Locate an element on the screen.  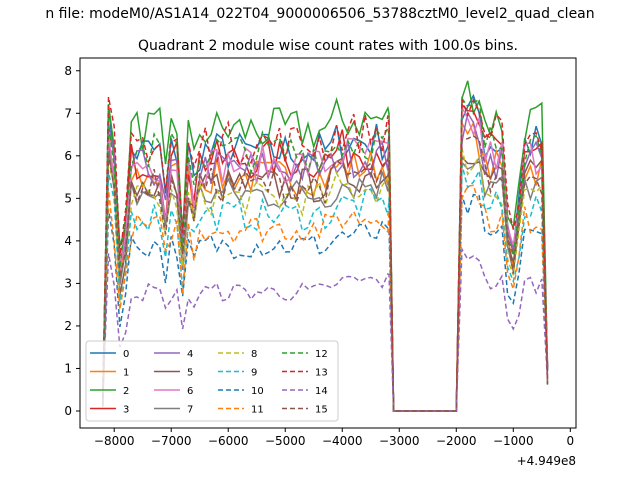
y-tick-label: 6 is located at coordinates (68, 156).